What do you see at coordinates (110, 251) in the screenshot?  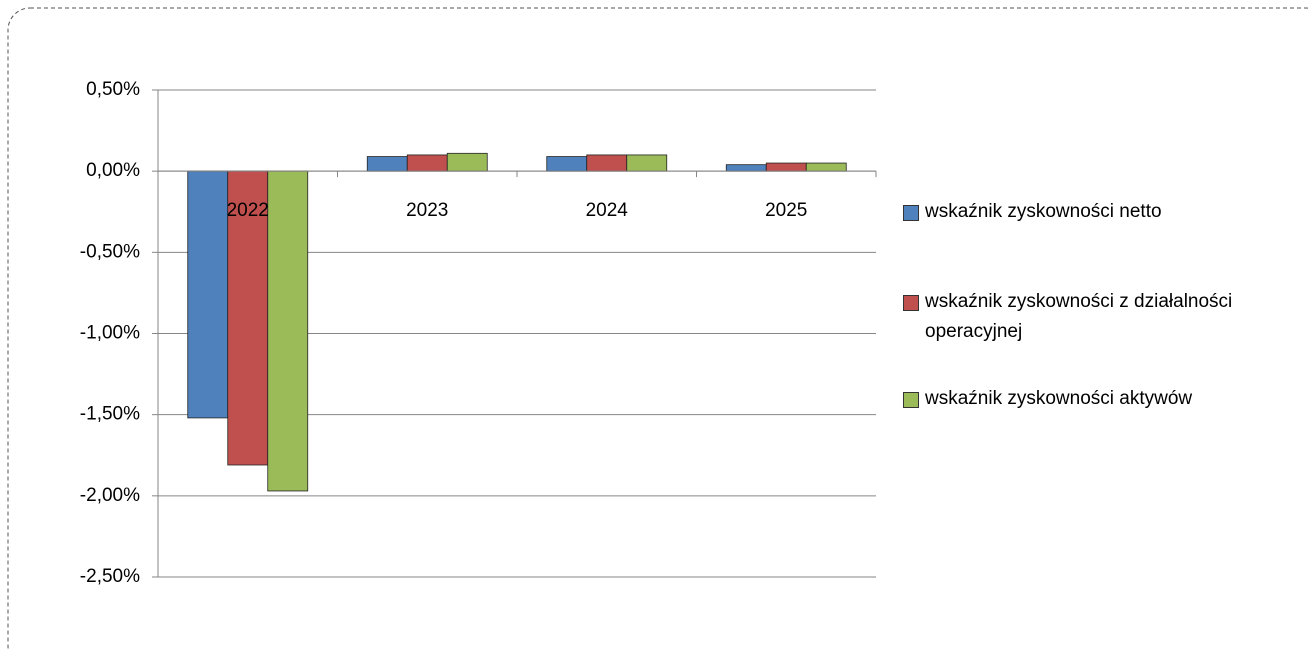 I see `y-tick-label: -0,50%` at bounding box center [110, 251].